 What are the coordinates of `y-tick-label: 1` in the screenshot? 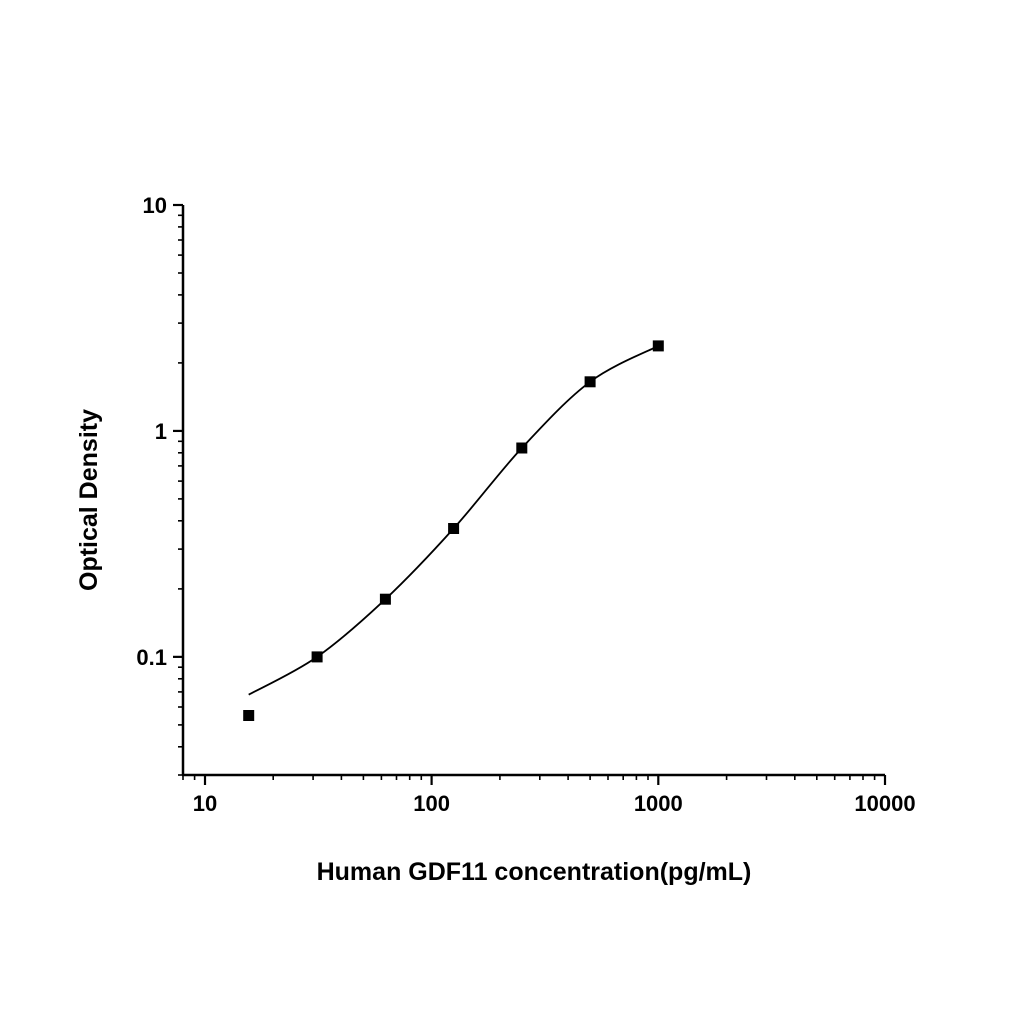 It's located at (161, 431).